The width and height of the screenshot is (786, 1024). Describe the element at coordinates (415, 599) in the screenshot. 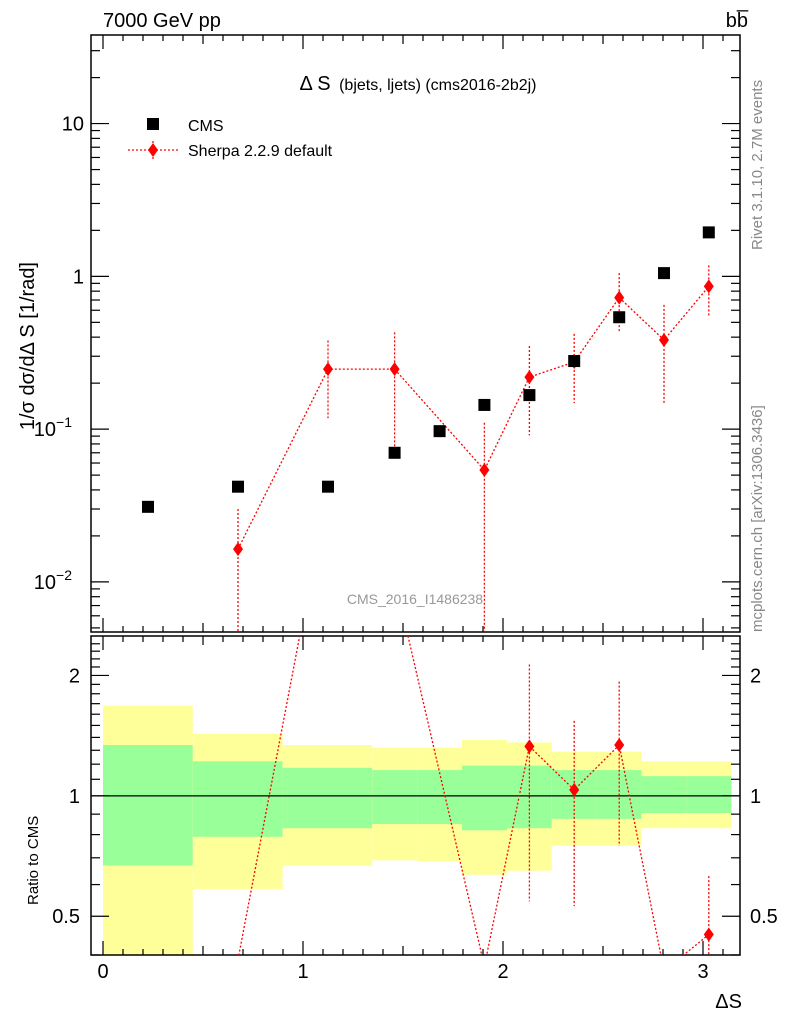

I see `watermark: CMS_2016_I1486238` at that location.